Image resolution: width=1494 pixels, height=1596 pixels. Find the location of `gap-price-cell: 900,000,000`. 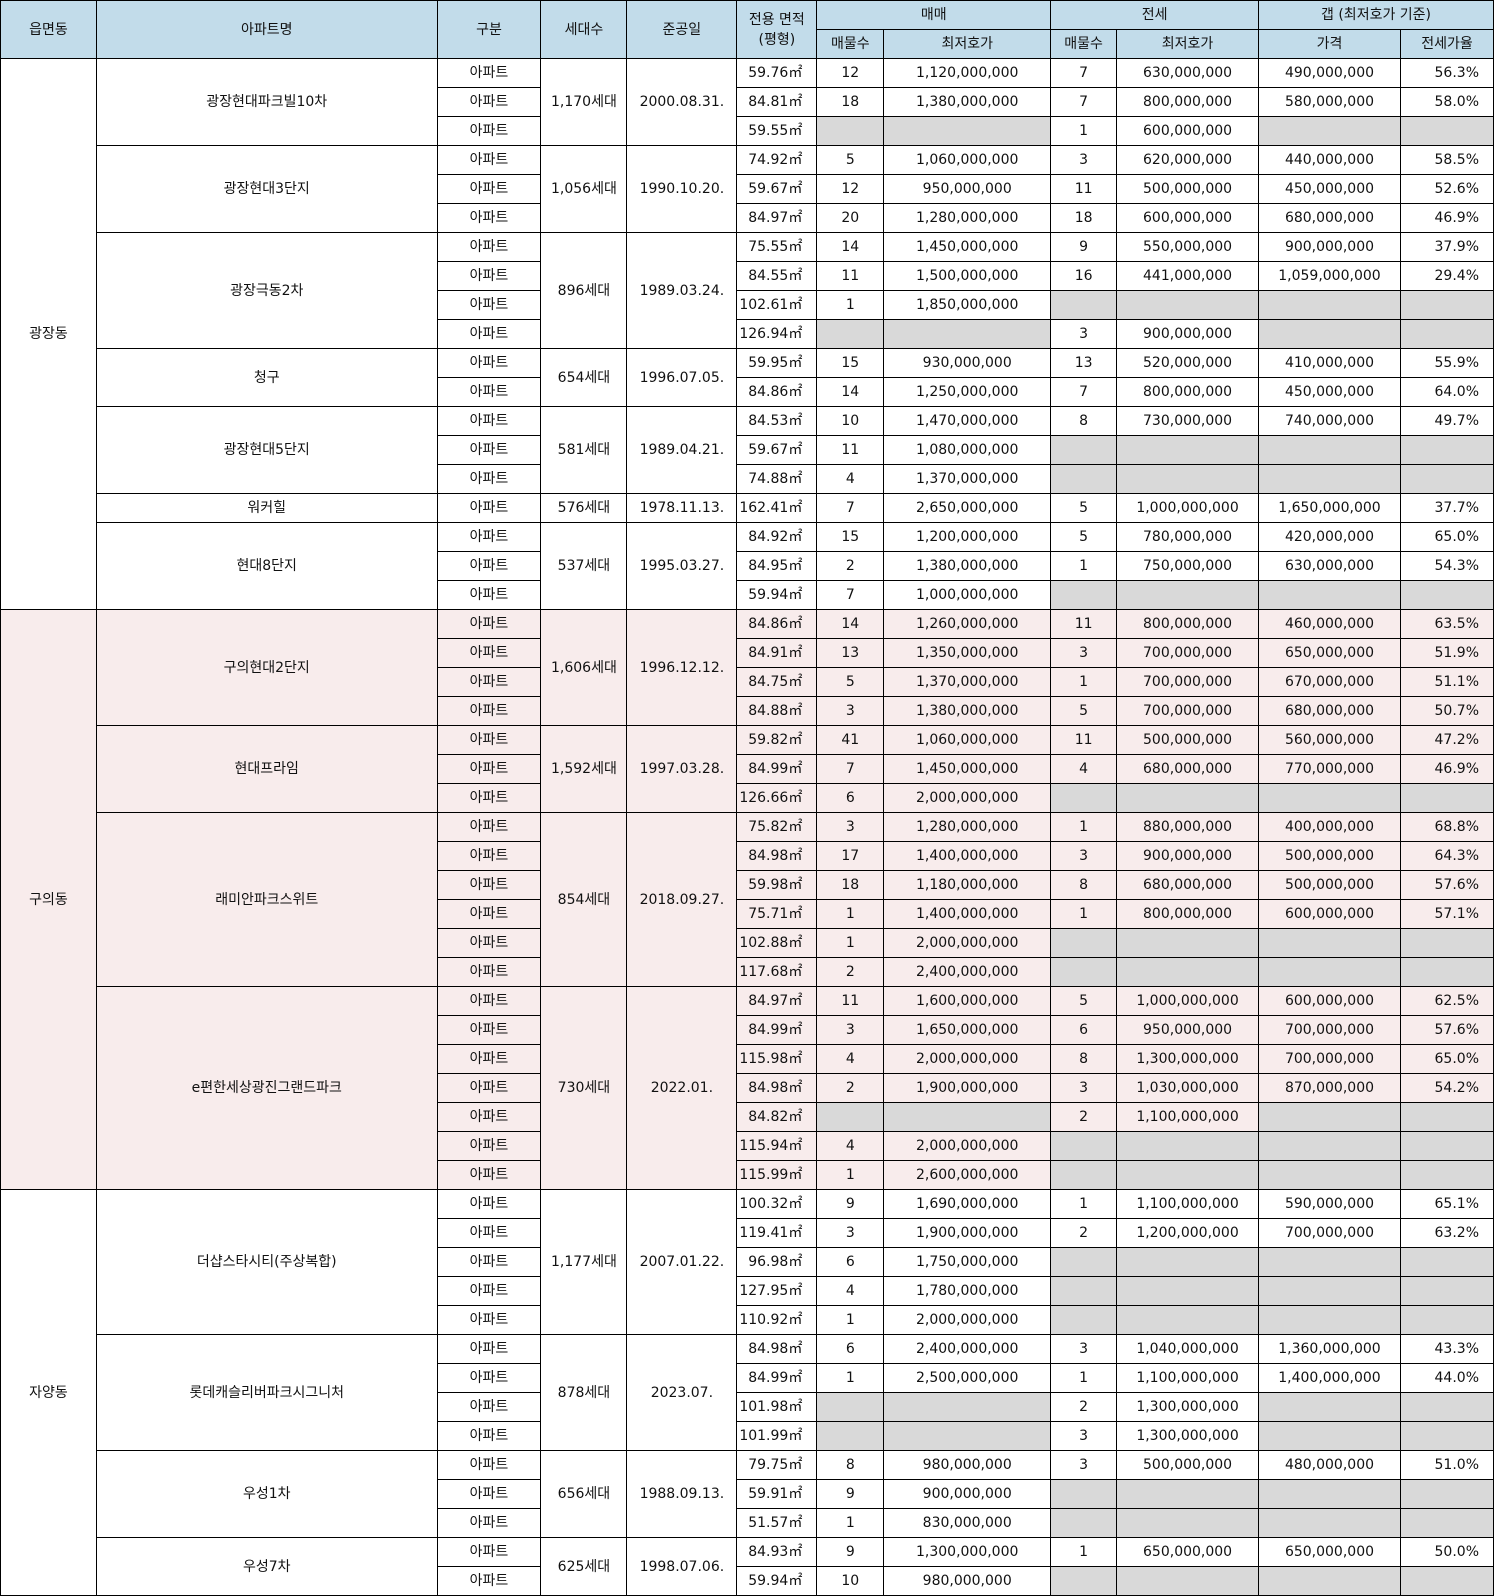

gap-price-cell: 900,000,000 is located at coordinates (1329, 247).